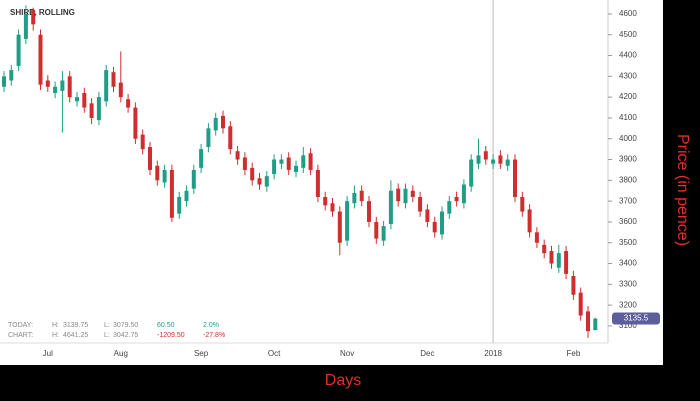  What do you see at coordinates (628, 263) in the screenshot?
I see `y-tick-label: 3400` at bounding box center [628, 263].